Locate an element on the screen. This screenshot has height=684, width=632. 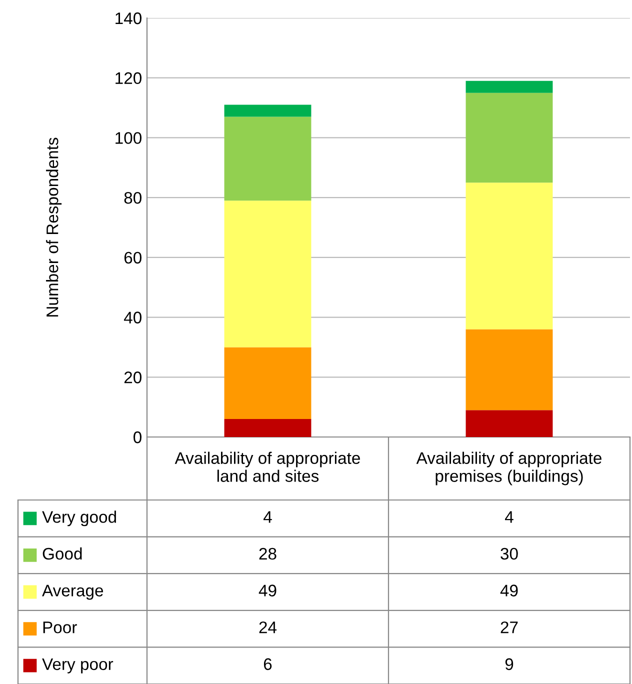
legend-label: Good is located at coordinates (62, 553).